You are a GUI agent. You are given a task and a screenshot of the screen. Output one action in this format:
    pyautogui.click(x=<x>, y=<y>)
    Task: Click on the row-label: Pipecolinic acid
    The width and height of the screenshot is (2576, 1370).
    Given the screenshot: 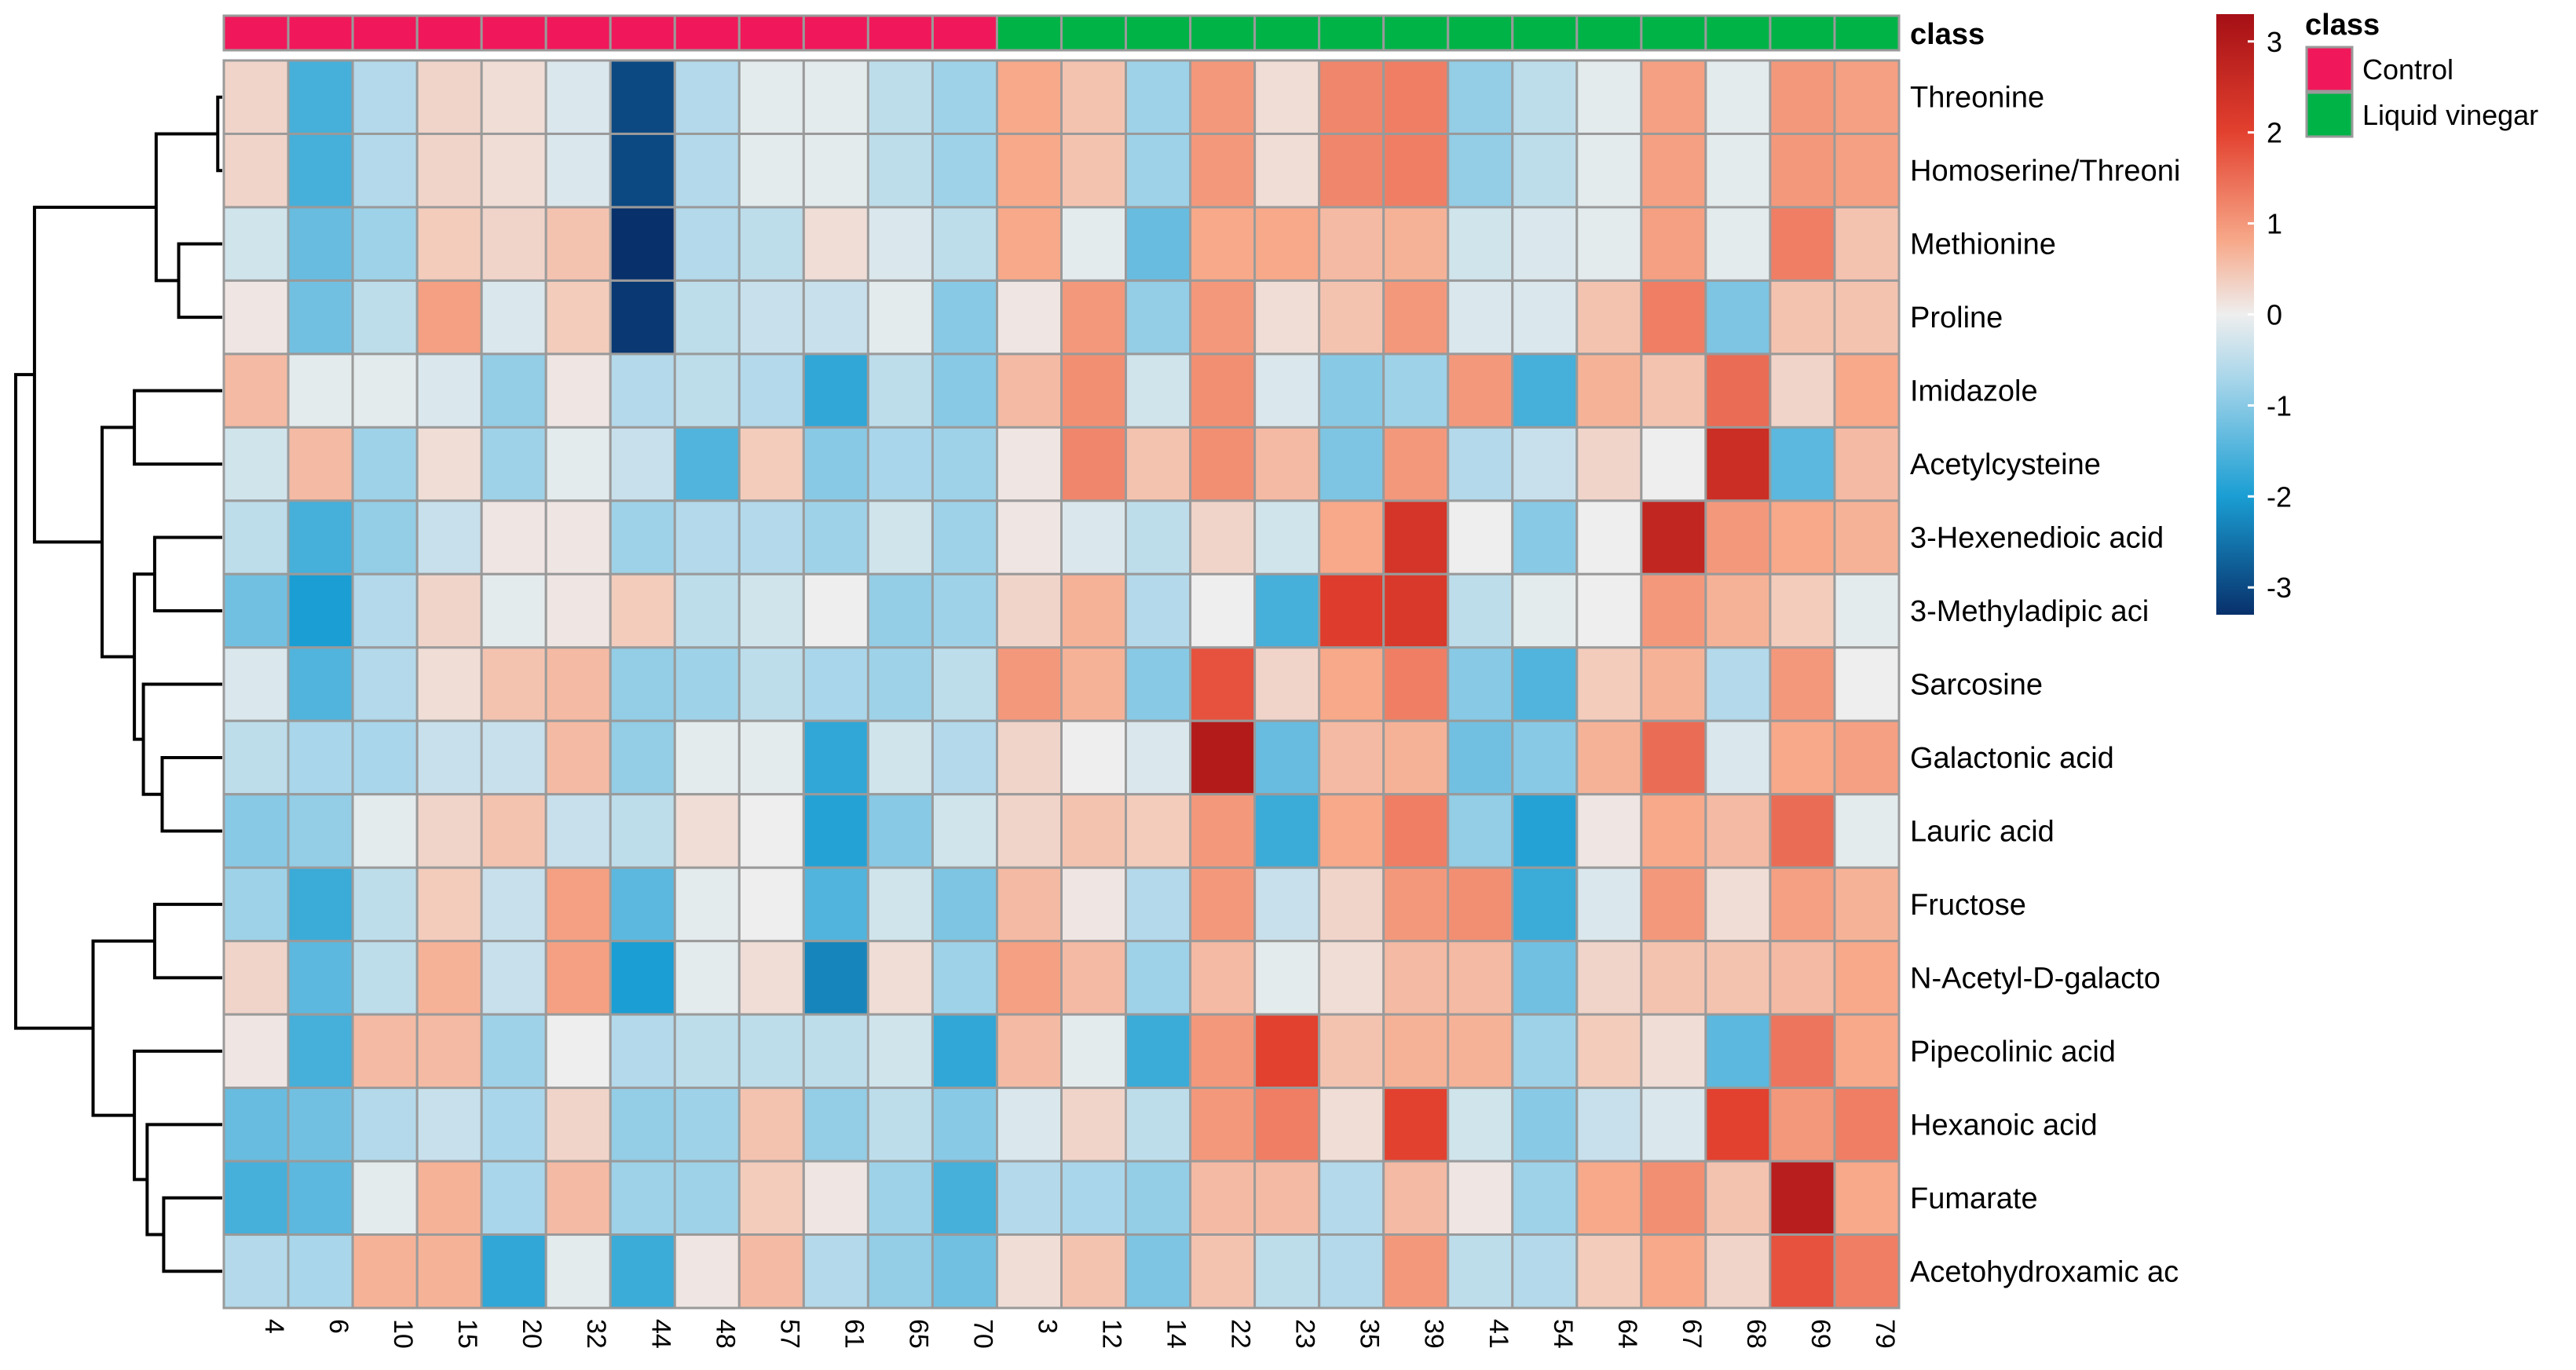 What is the action you would take?
    pyautogui.click(x=2013, y=1052)
    